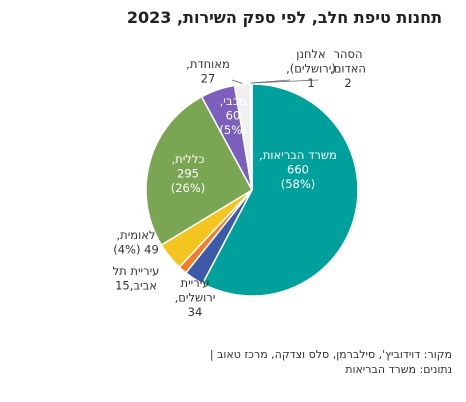  Describe the element at coordinates (237, 81) in the screenshot. I see `leader-line-meuhedet` at that location.